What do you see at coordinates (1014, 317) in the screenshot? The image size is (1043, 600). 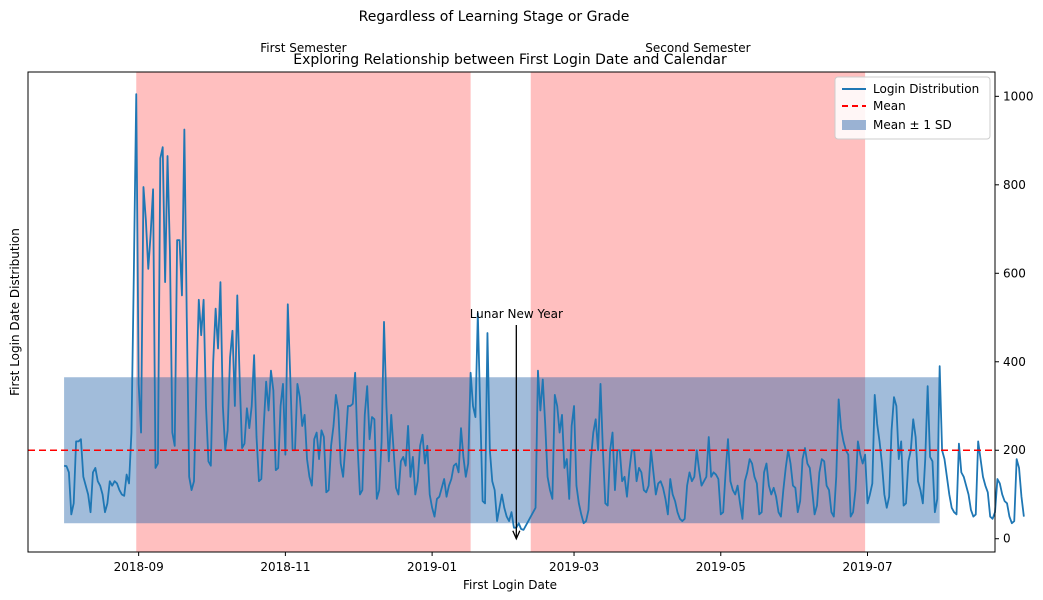 I see `y-axis: 0 200 400 600 800 1000` at bounding box center [1014, 317].